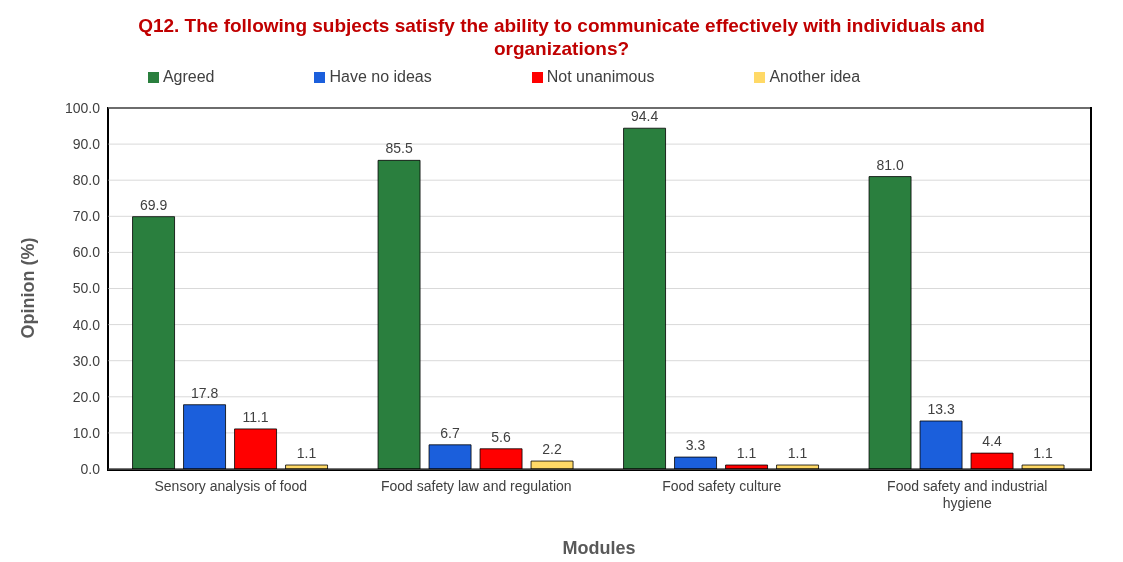 The image size is (1123, 562). Describe the element at coordinates (28, 288) in the screenshot. I see `y-axis-title: Opinion (%)` at that location.